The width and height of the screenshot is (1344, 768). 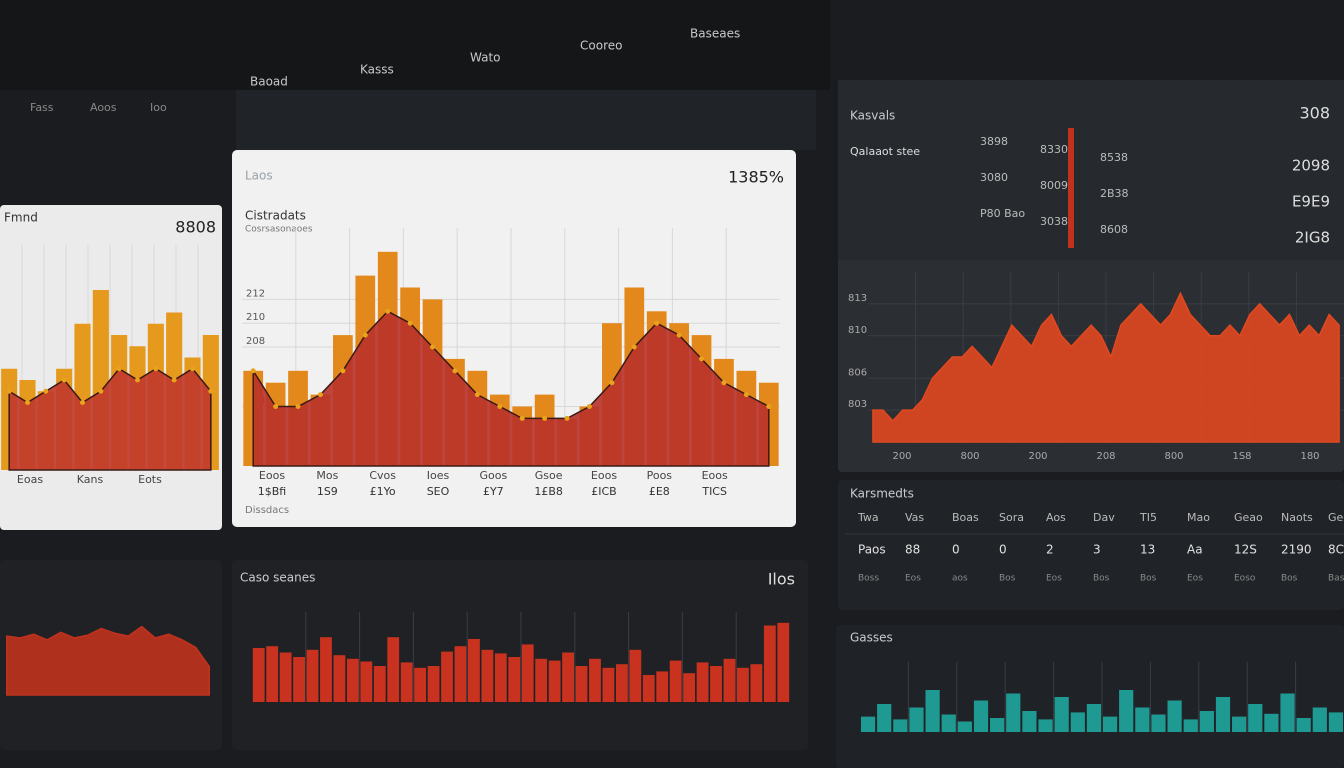 What do you see at coordinates (871, 638) in the screenshot?
I see `chart-title: Gasses` at bounding box center [871, 638].